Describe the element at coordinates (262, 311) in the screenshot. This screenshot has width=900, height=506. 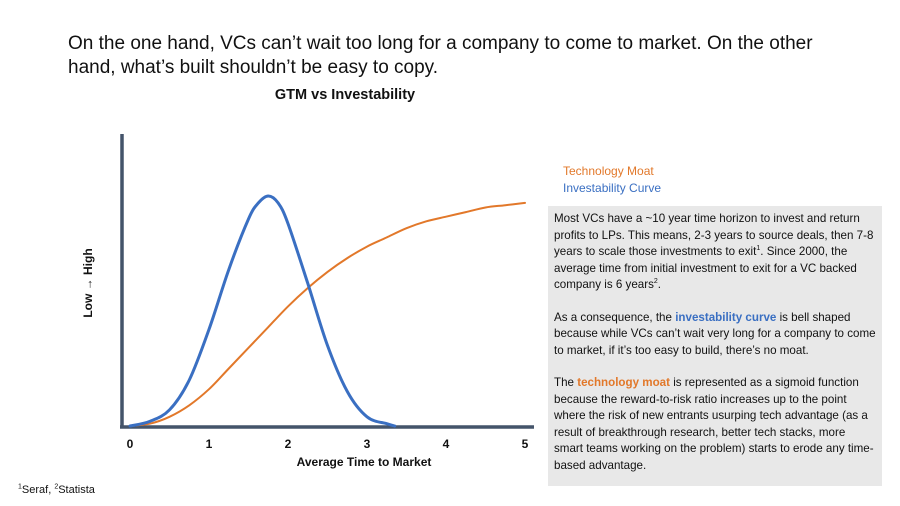
I see `investability-curve-line` at that location.